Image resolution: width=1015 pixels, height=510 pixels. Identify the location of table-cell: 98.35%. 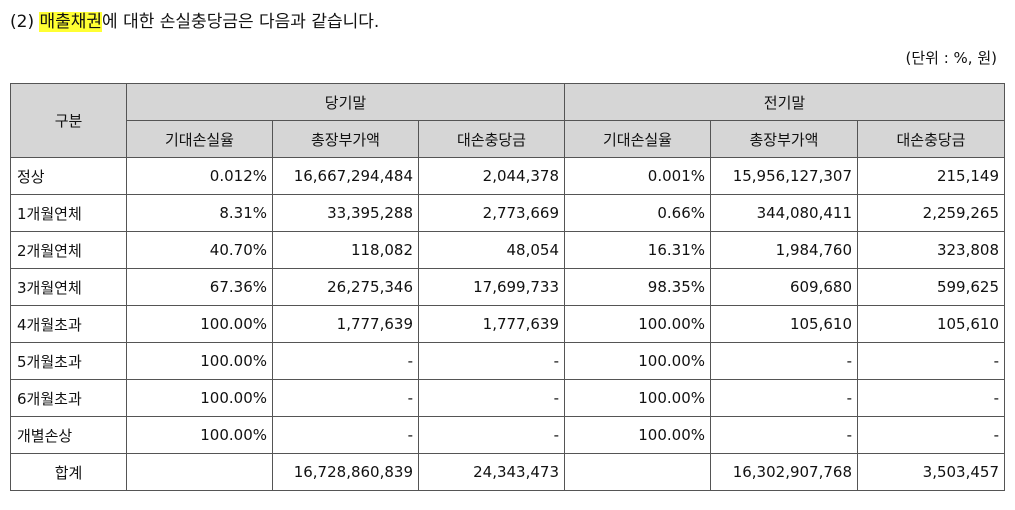
(637, 287).